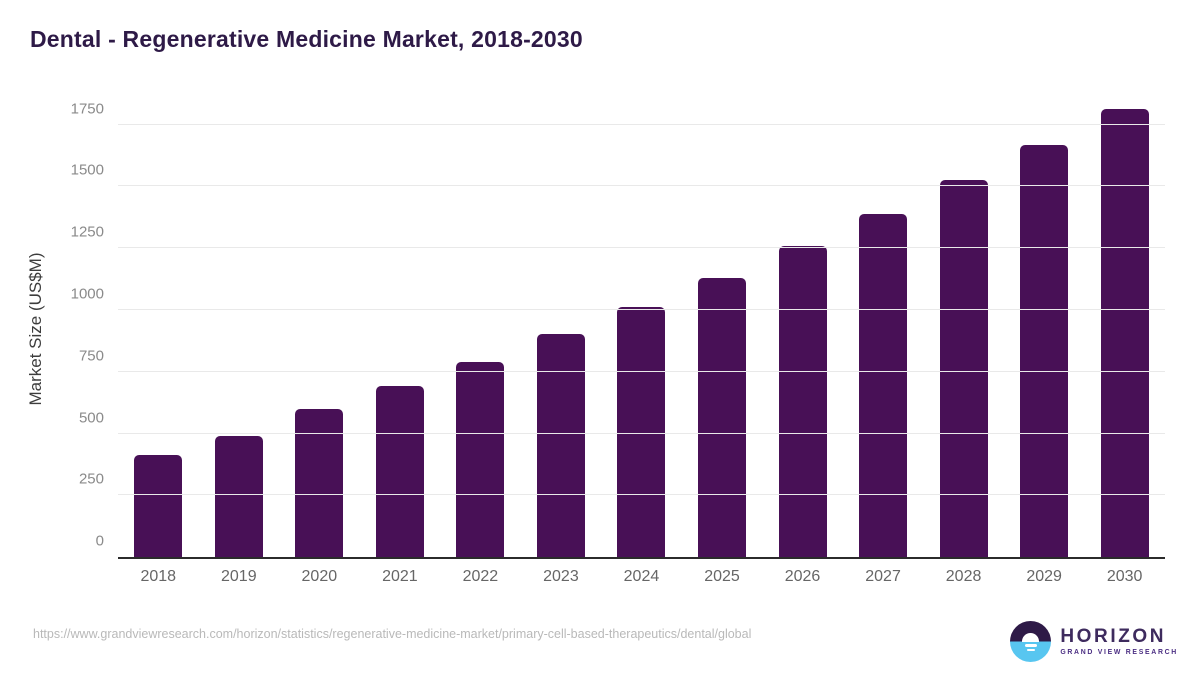 Image resolution: width=1200 pixels, height=675 pixels. Describe the element at coordinates (480, 459) in the screenshot. I see `bar-2022` at that location.